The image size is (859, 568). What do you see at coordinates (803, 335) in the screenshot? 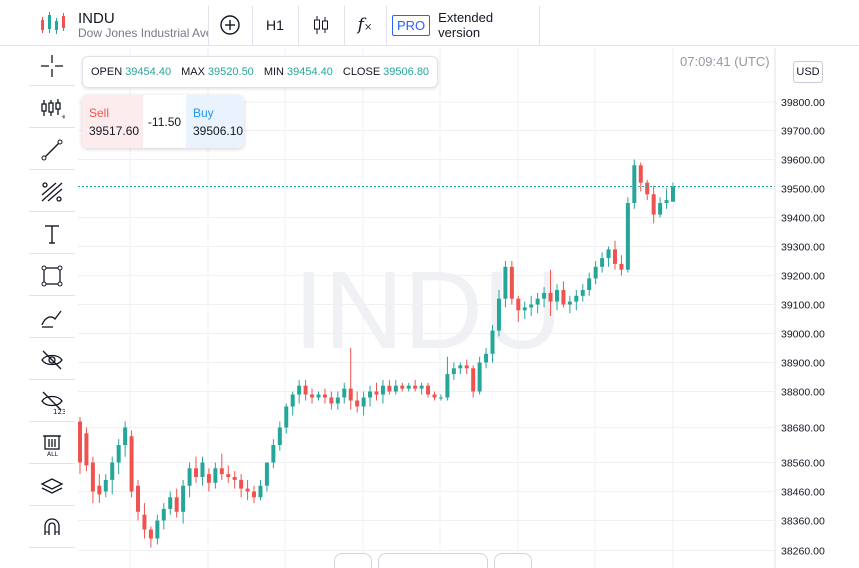
I see `price-tick-label: 39000.00` at bounding box center [803, 335].